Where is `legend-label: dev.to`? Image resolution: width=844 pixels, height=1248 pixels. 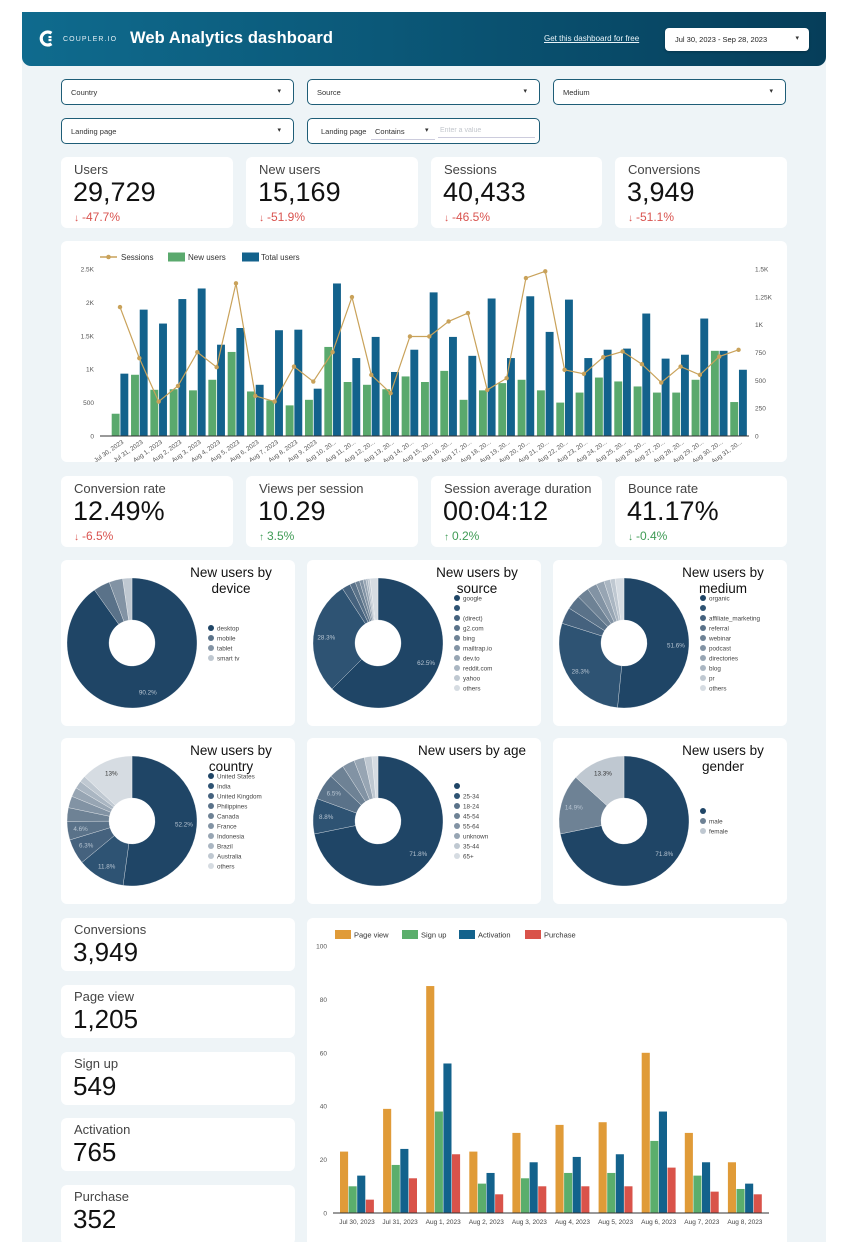 legend-label: dev.to is located at coordinates (471, 658).